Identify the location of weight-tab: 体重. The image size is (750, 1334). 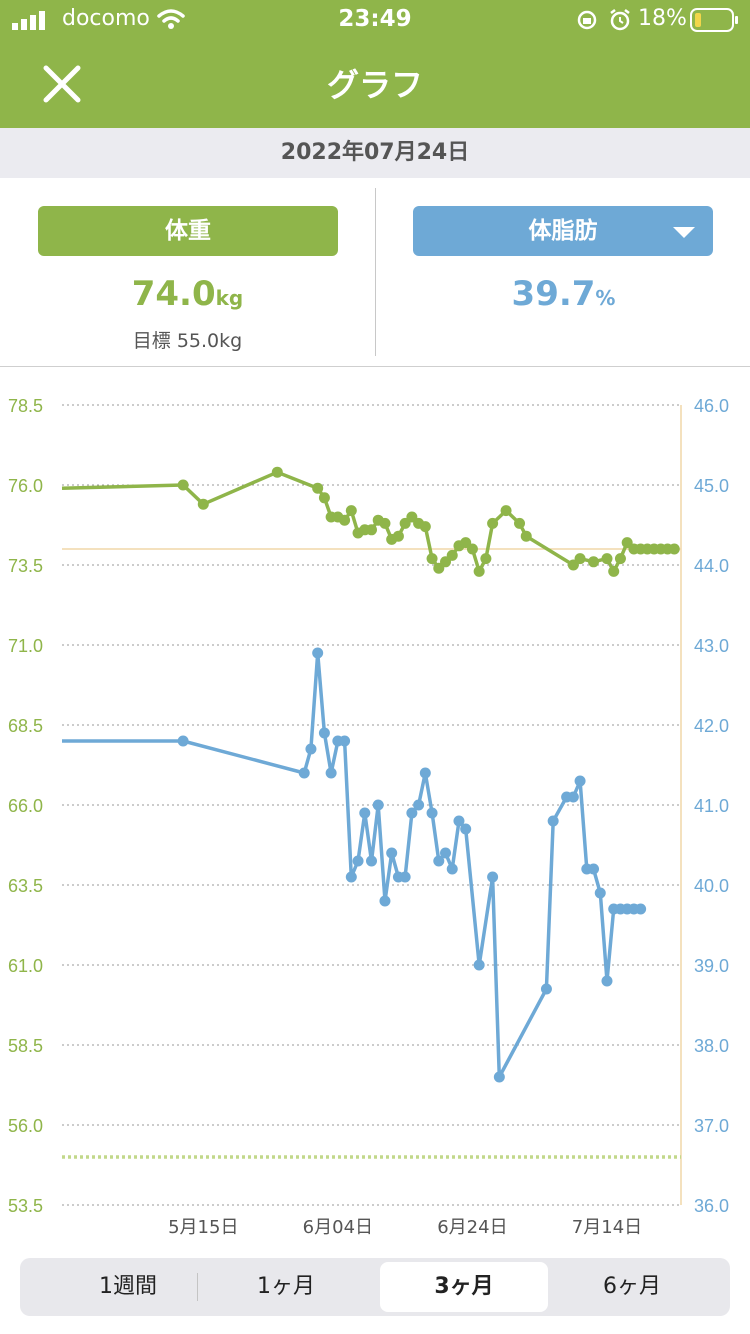
(188, 231).